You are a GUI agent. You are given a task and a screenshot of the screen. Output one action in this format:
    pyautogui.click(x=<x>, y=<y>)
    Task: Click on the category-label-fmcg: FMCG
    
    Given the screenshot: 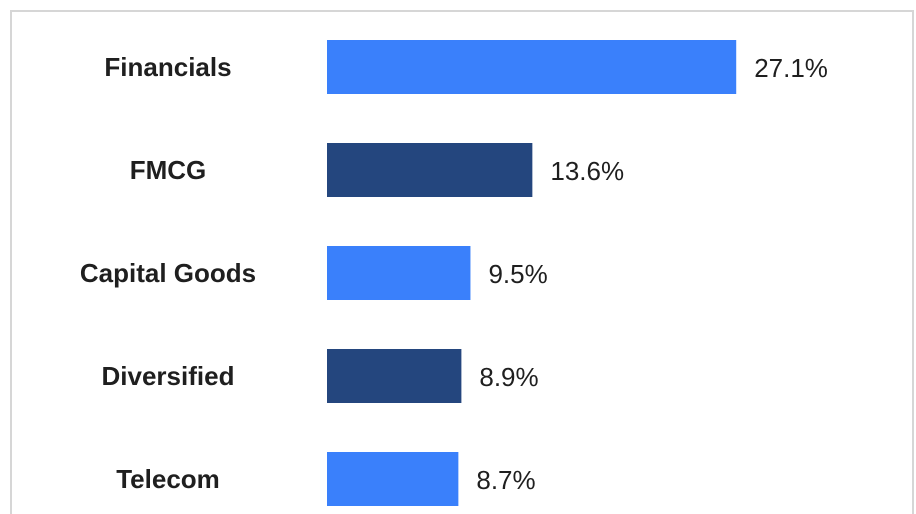 What is the action you would take?
    pyautogui.click(x=168, y=170)
    